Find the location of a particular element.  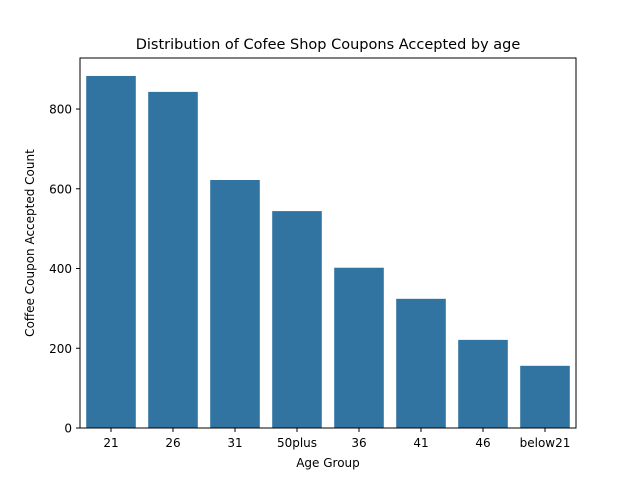

x-axis-label: Age Group is located at coordinates (328, 463).